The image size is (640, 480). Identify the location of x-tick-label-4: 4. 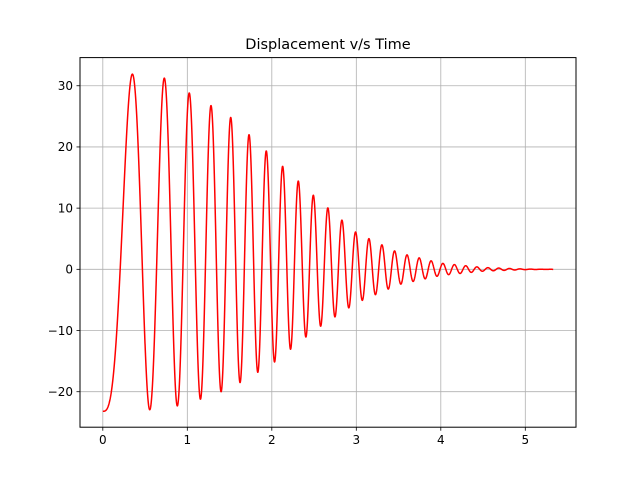
(441, 440).